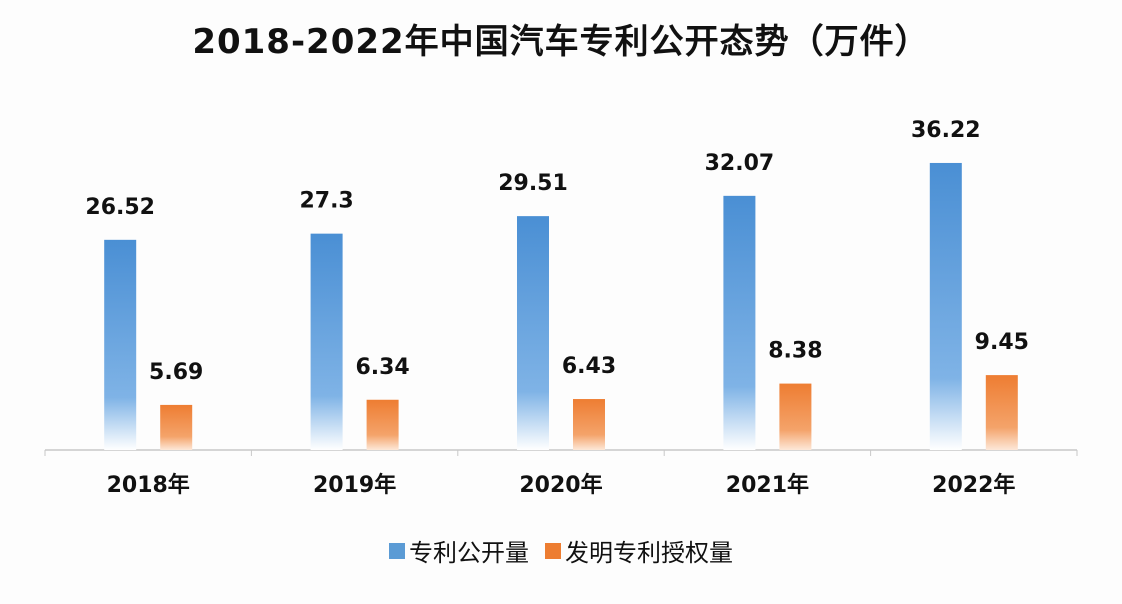  What do you see at coordinates (326, 201) in the screenshot?
I see `data-label: 27.3` at bounding box center [326, 201].